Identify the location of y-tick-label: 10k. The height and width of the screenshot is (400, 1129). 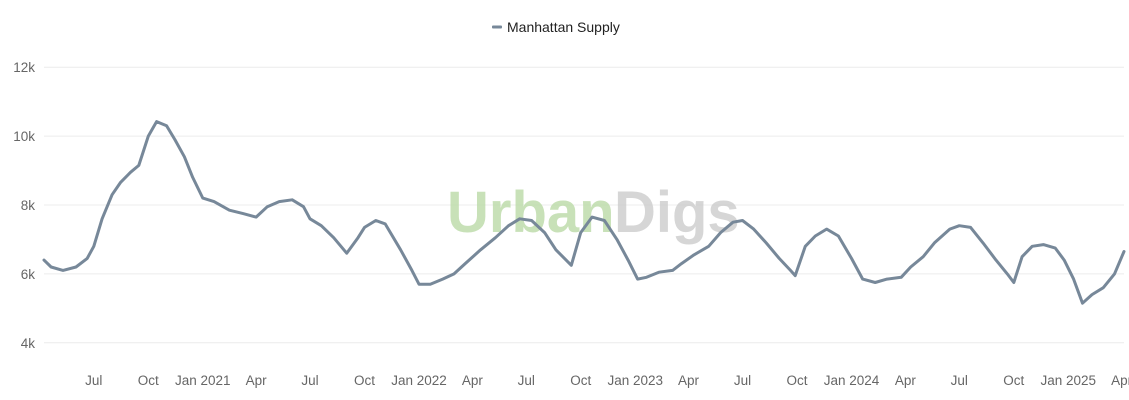
(24, 136).